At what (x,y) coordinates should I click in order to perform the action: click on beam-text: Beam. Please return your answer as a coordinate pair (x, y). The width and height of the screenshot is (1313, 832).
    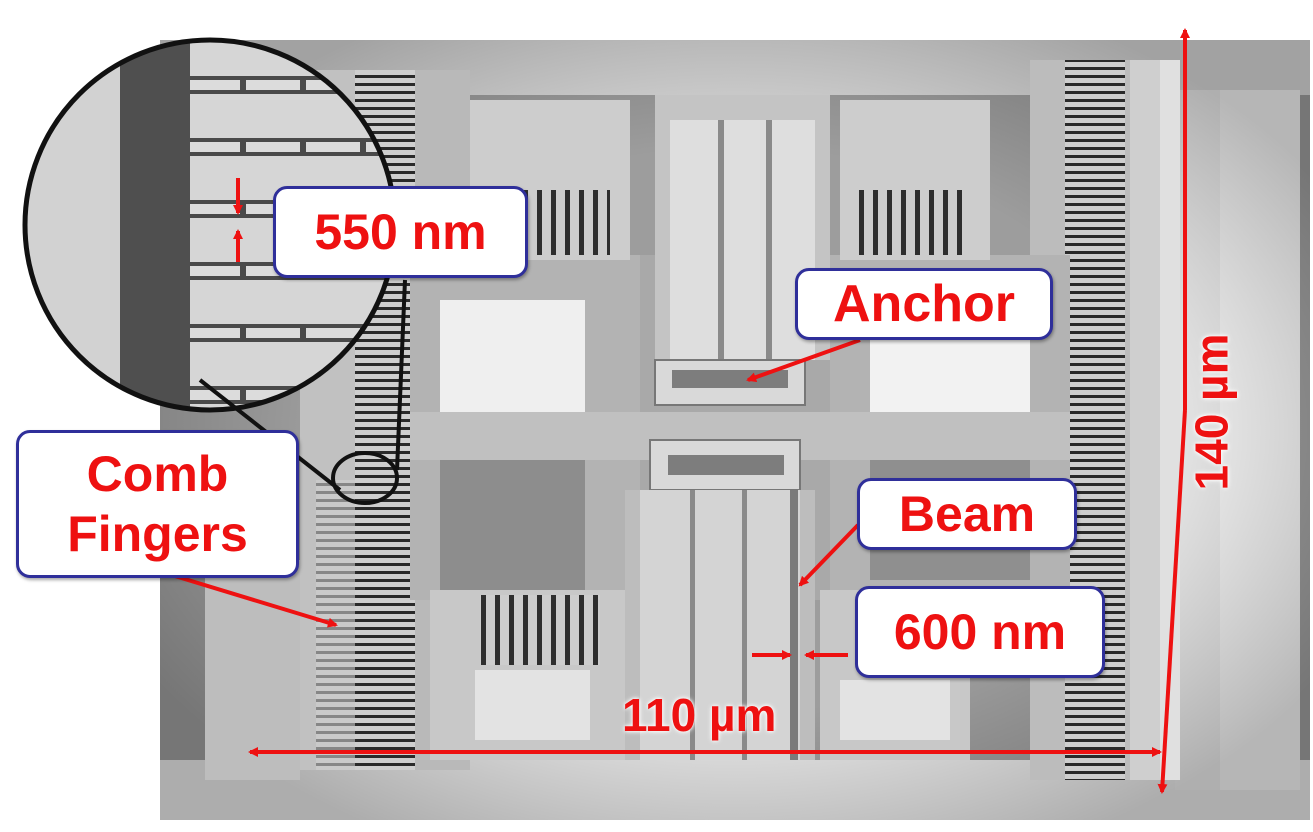
    Looking at the image, I should click on (967, 514).